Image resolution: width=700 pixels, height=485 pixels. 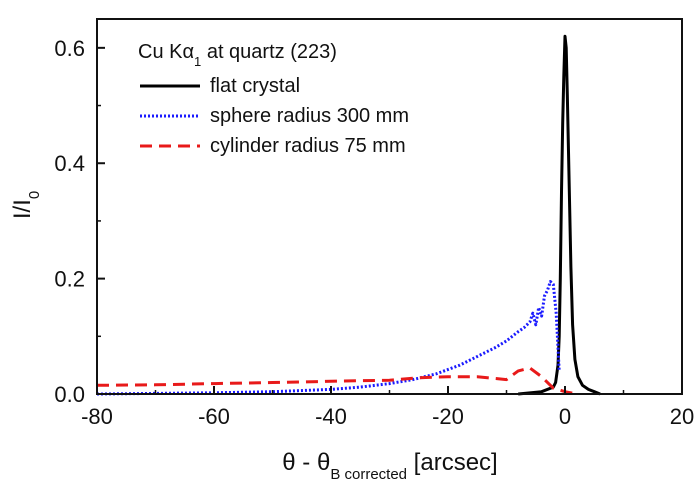 What do you see at coordinates (69, 163) in the screenshot?
I see `y-tick-label: 0.4` at bounding box center [69, 163].